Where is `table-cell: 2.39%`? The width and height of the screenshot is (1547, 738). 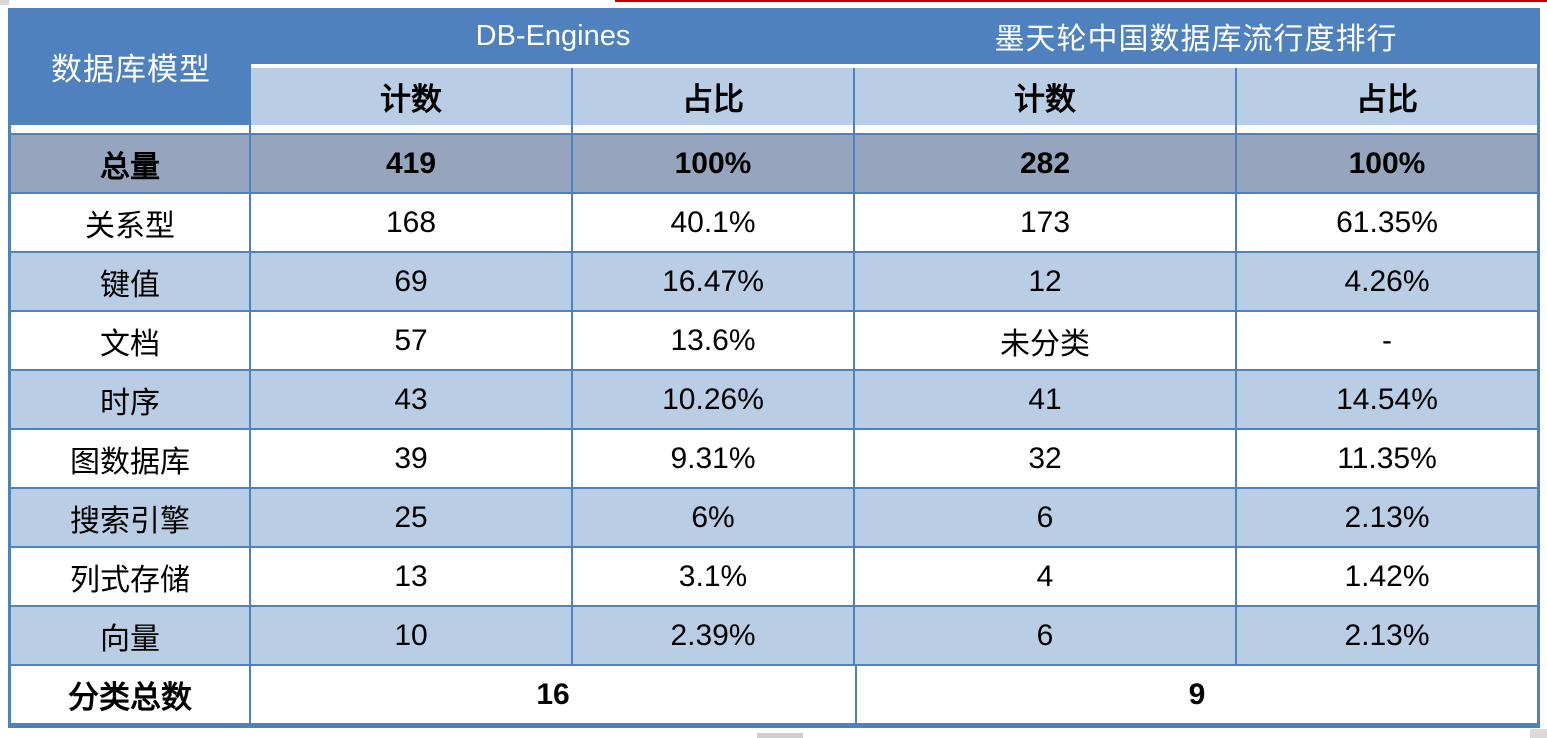
table-cell: 2.39% is located at coordinates (714, 635).